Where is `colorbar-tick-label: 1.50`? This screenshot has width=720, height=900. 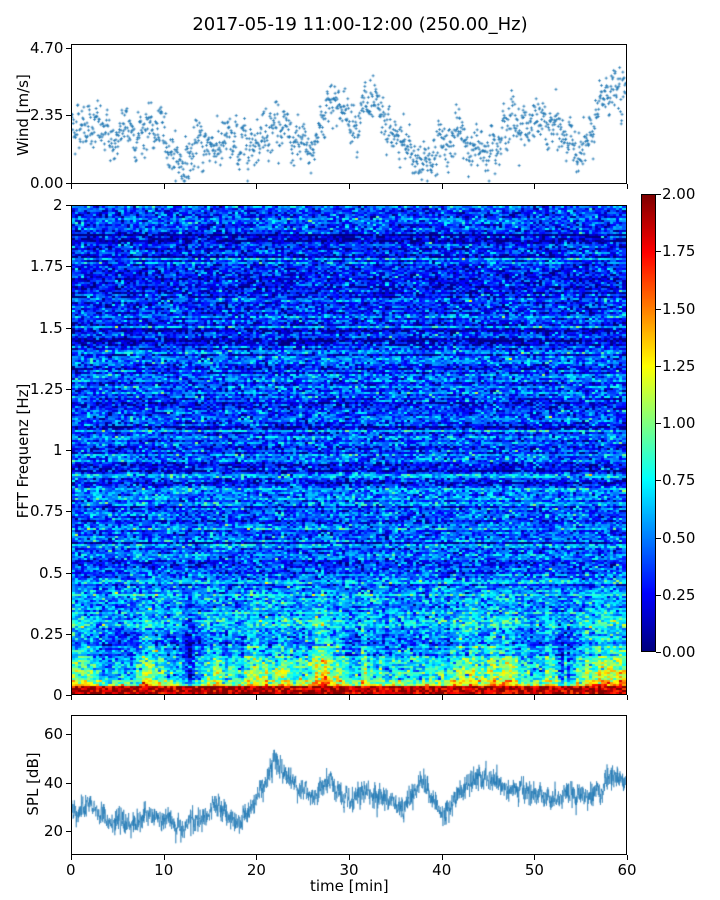 colorbar-tick-label: 1.50 is located at coordinates (679, 308).